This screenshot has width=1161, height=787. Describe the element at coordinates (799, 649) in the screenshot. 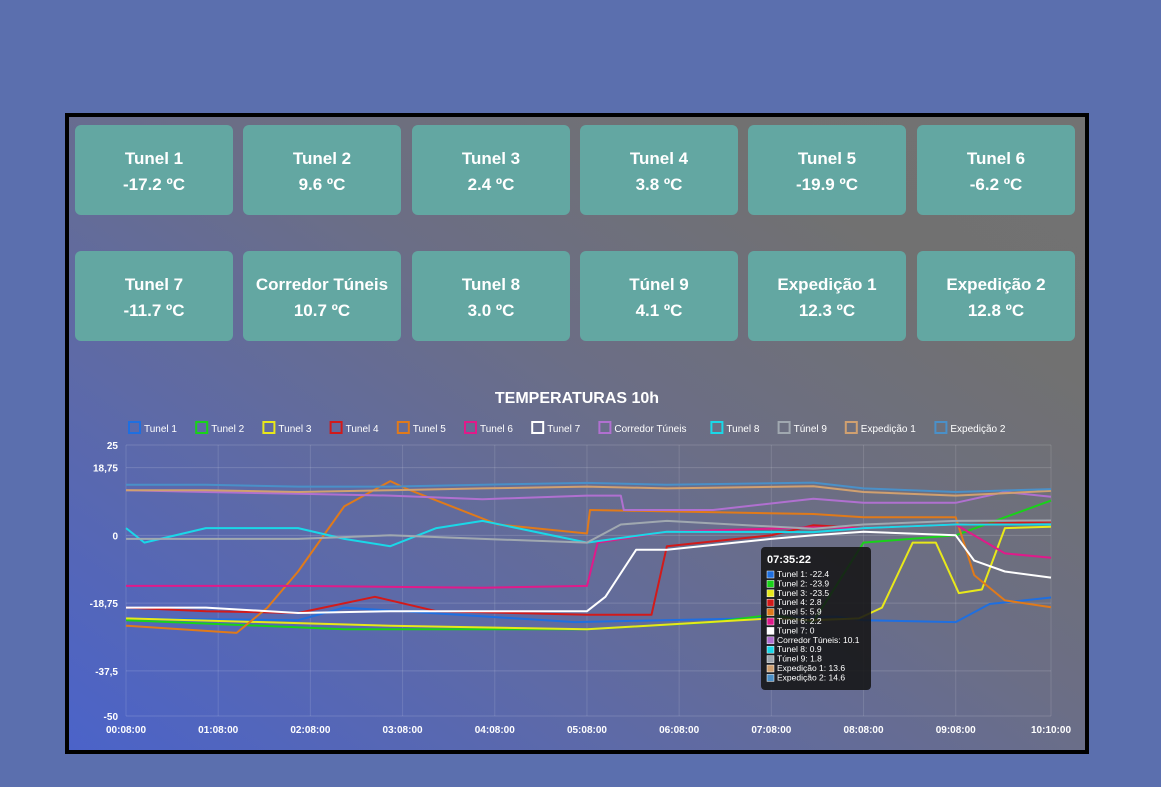

I see `tooltip-line: Tunel 8: 0.9` at that location.